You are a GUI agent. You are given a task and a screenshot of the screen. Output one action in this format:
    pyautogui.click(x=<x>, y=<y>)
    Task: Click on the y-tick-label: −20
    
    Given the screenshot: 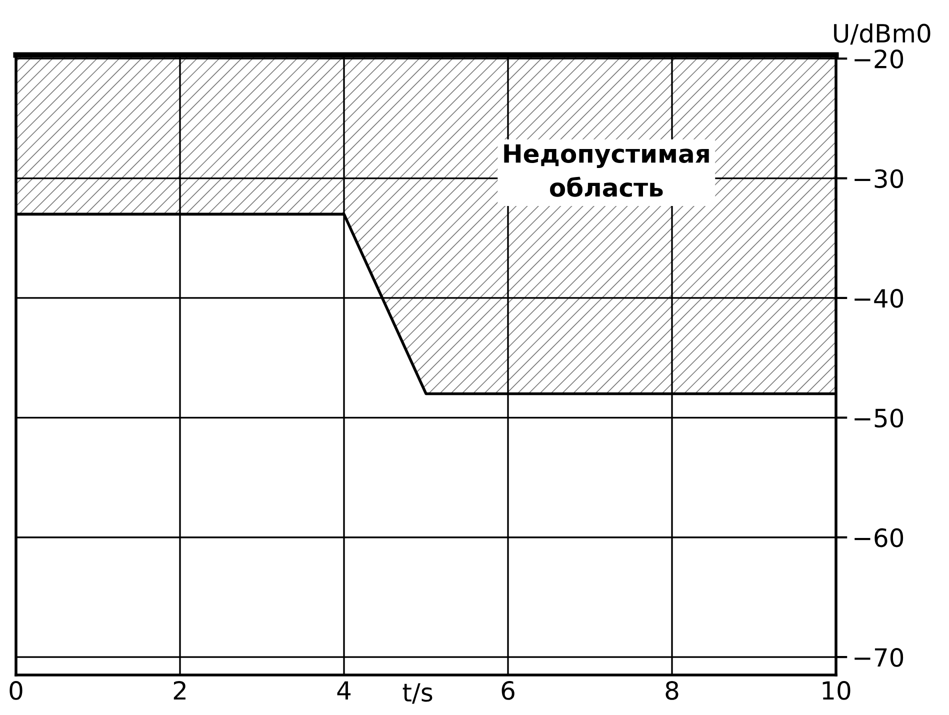 What is the action you would take?
    pyautogui.click(x=879, y=59)
    